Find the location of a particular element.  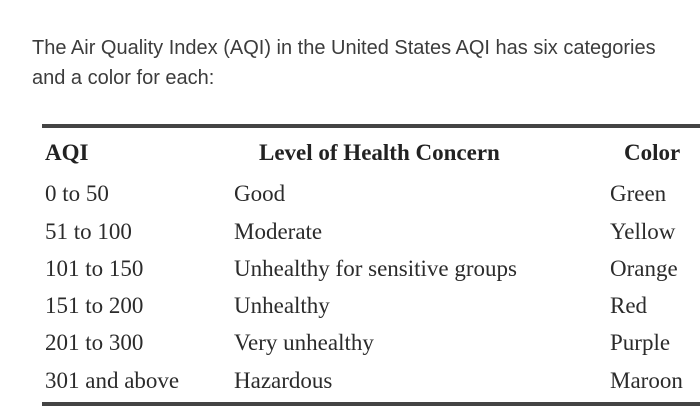

header-color: Color is located at coordinates (652, 152).